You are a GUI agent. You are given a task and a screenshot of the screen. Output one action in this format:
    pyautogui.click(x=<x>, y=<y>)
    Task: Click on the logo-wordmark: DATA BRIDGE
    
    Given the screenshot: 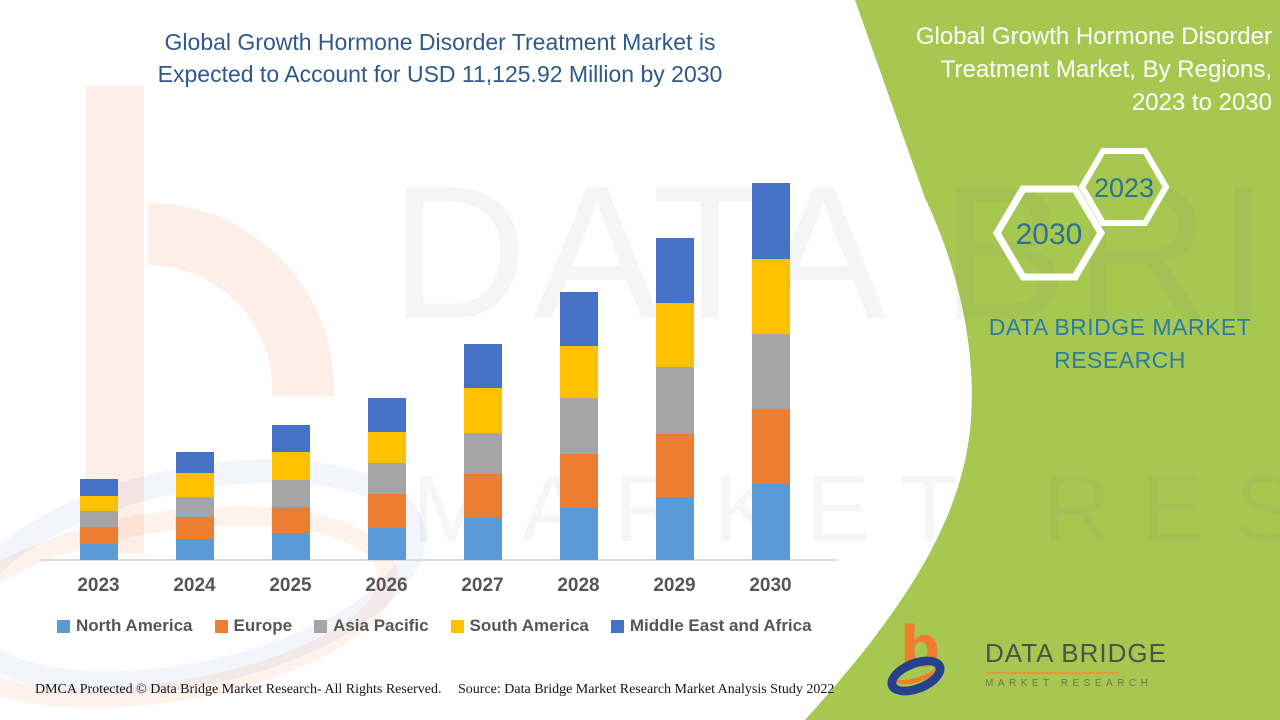 What is the action you would take?
    pyautogui.click(x=1076, y=653)
    